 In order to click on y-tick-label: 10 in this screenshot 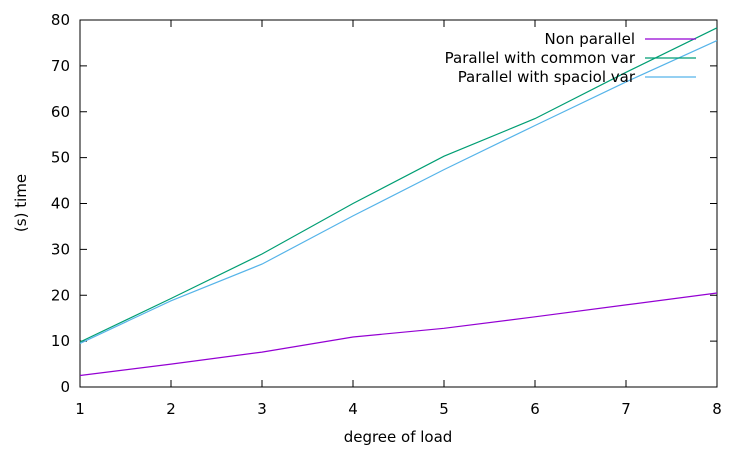, I will do `click(60, 341)`.